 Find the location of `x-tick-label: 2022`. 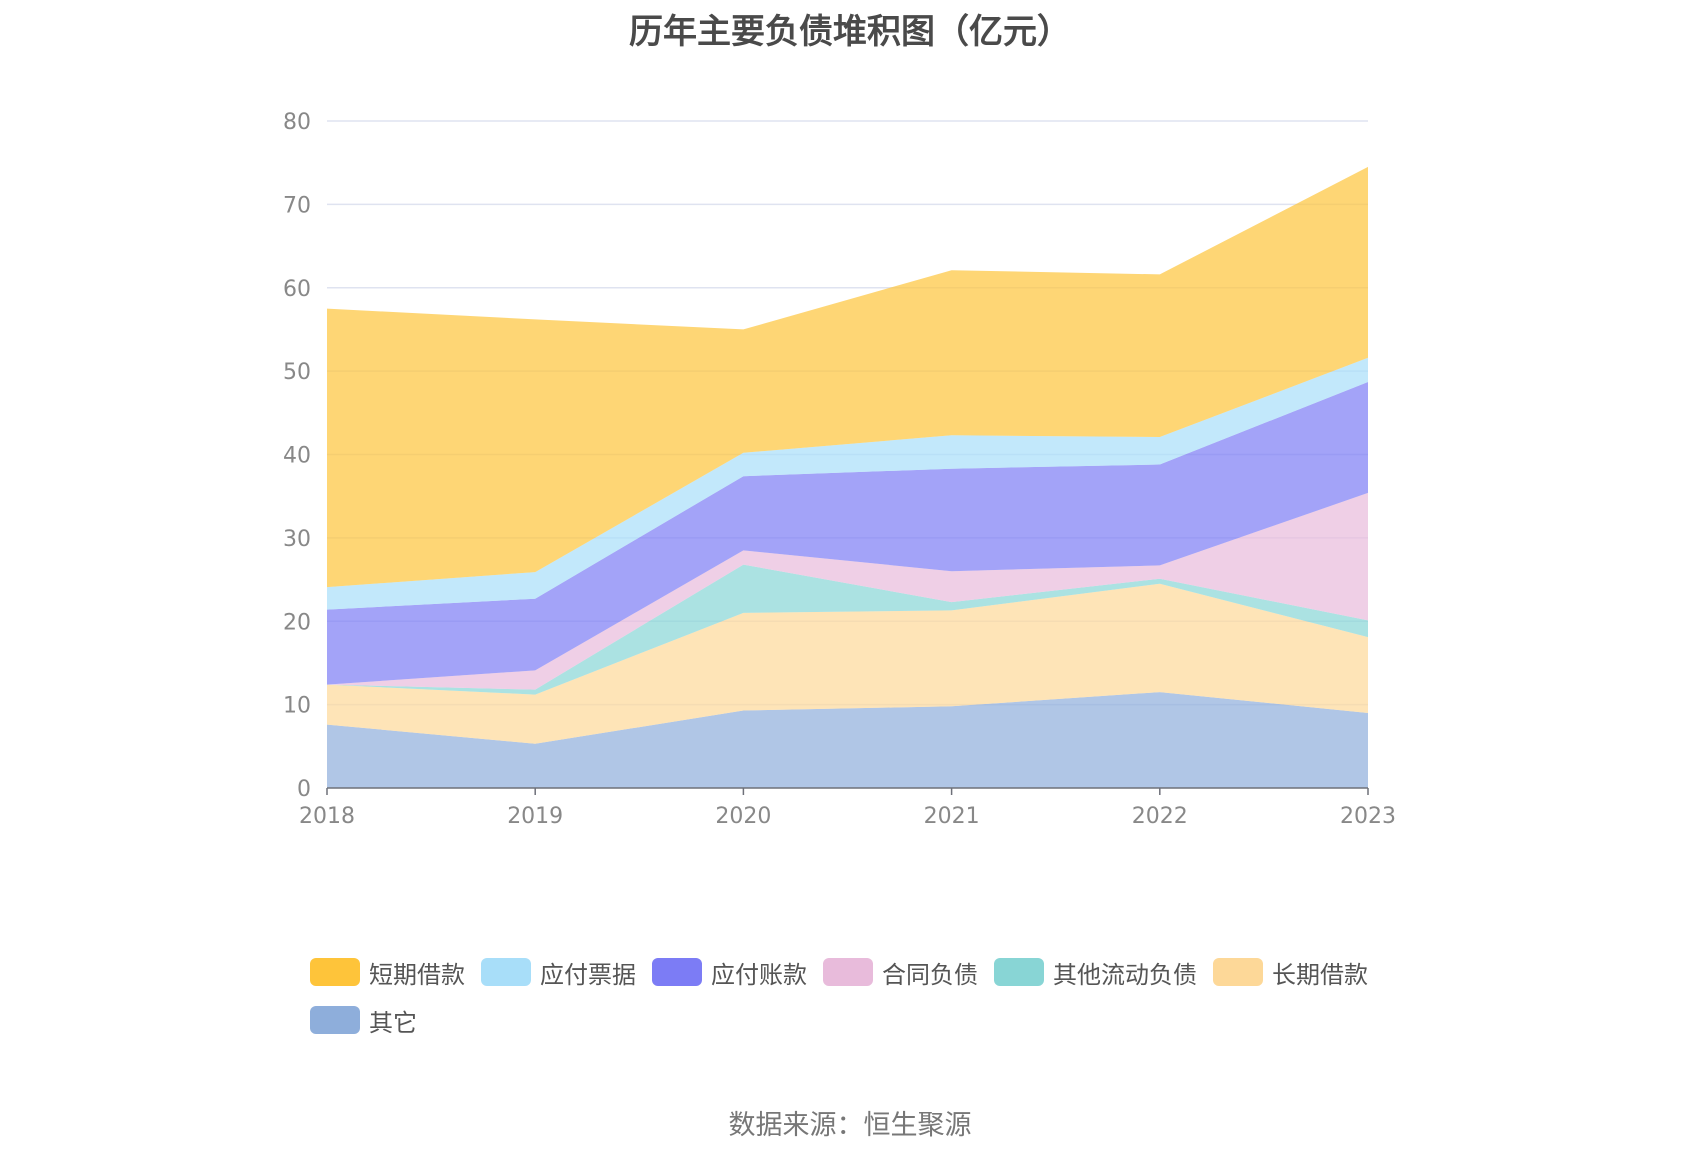

x-tick-label: 2022 is located at coordinates (1160, 816).